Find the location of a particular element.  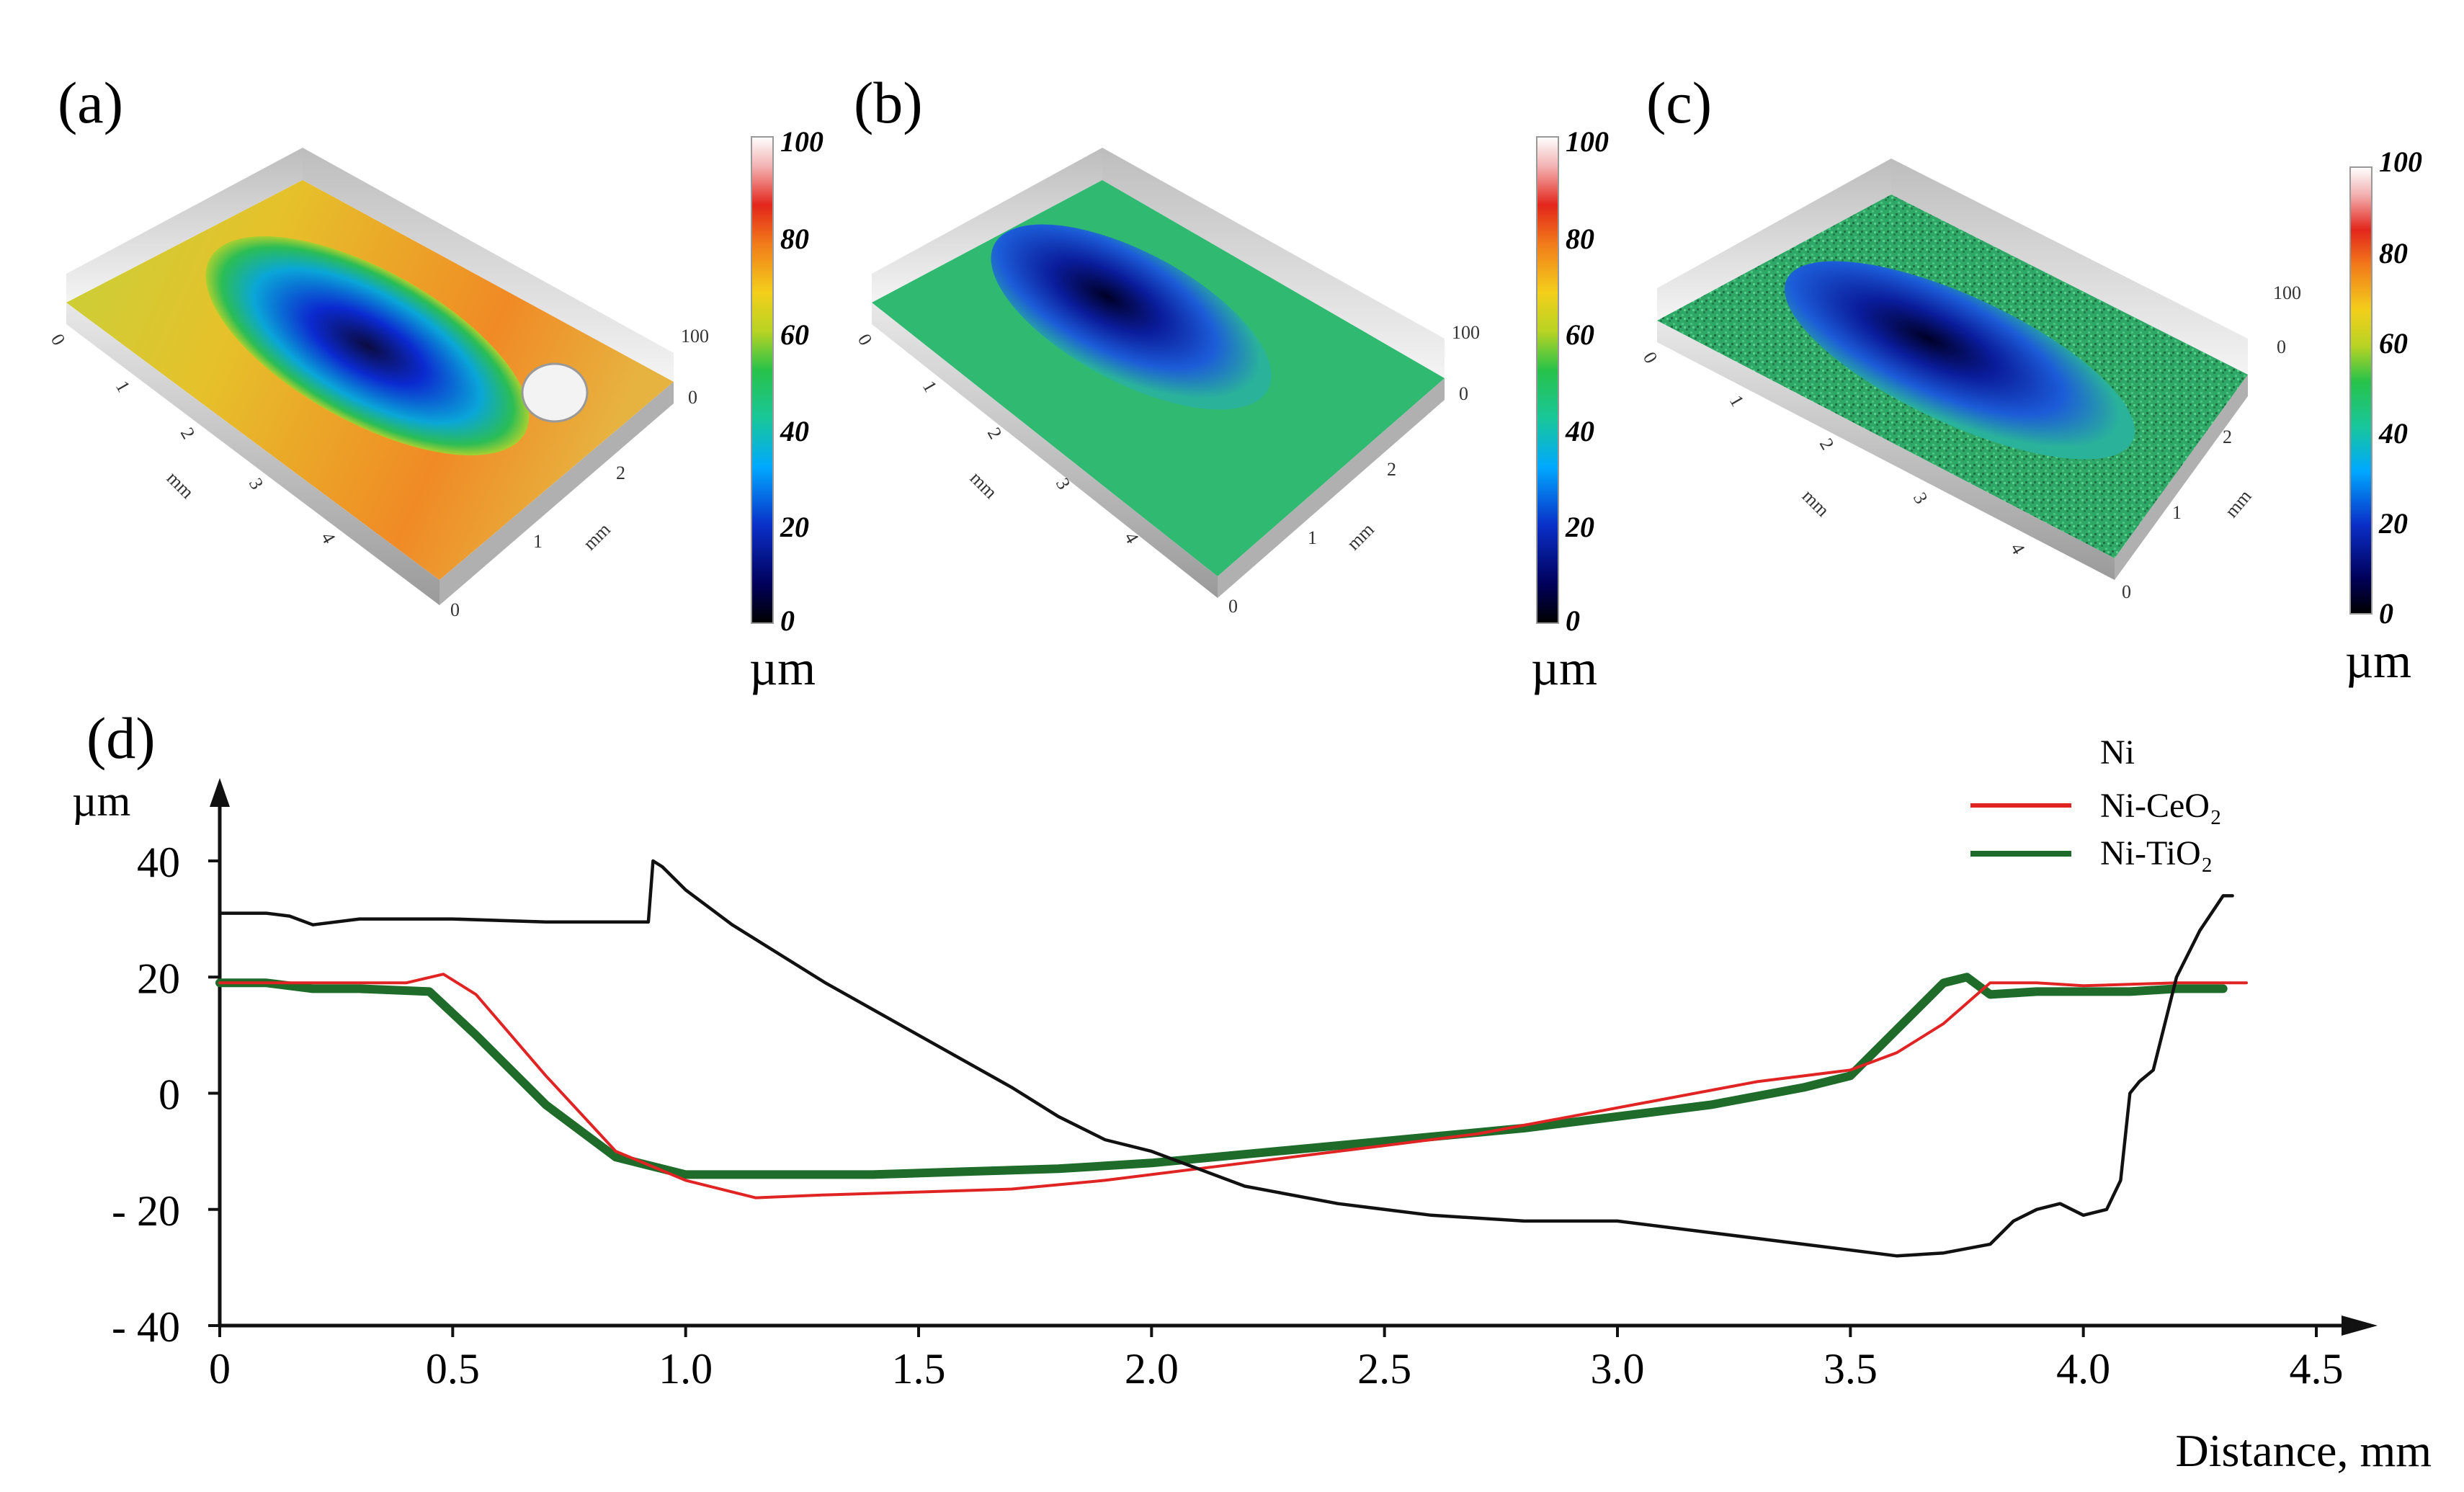

x-axis-label: Distance, mm is located at coordinates (2304, 1450).